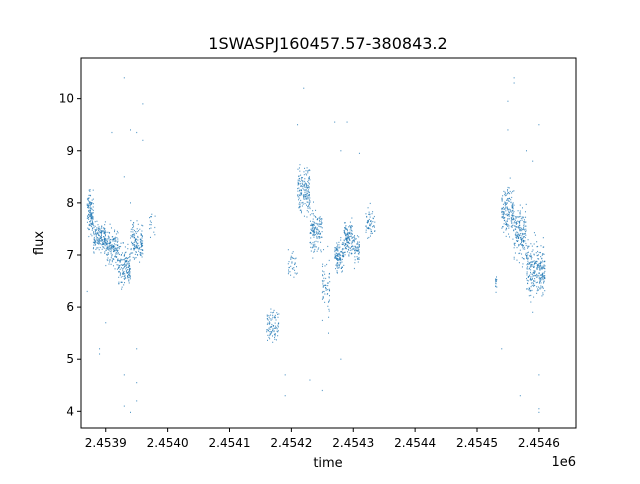  I want to click on y-tick-label: 10, so click(66, 99).